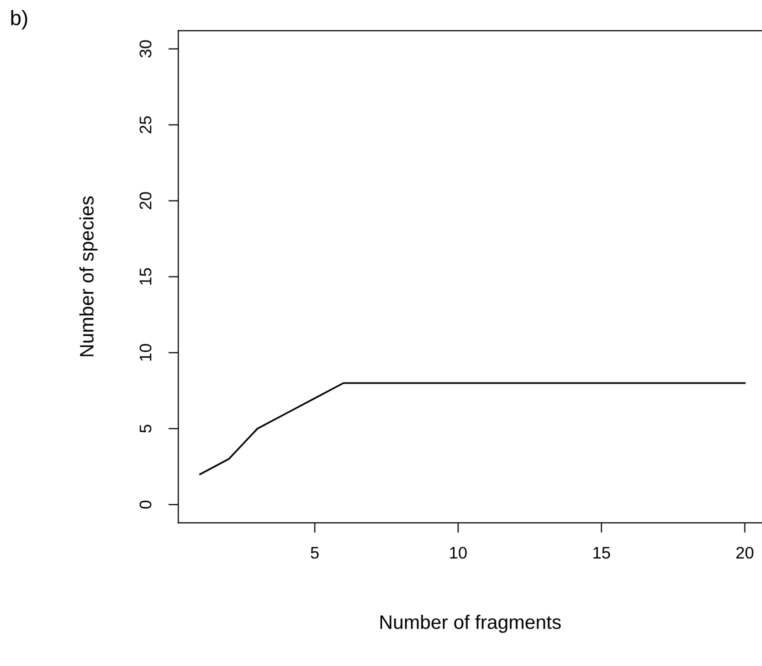 The height and width of the screenshot is (666, 762). I want to click on y-tick-label: 5, so click(146, 428).